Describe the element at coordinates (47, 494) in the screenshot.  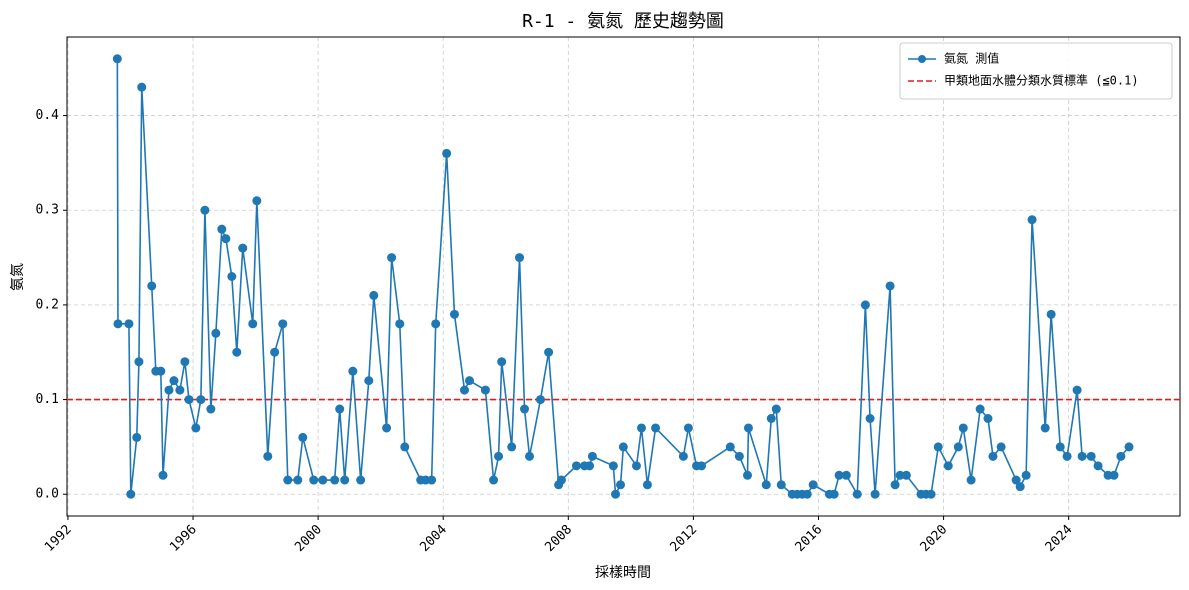
I see `y-tick-label: 0.0` at that location.